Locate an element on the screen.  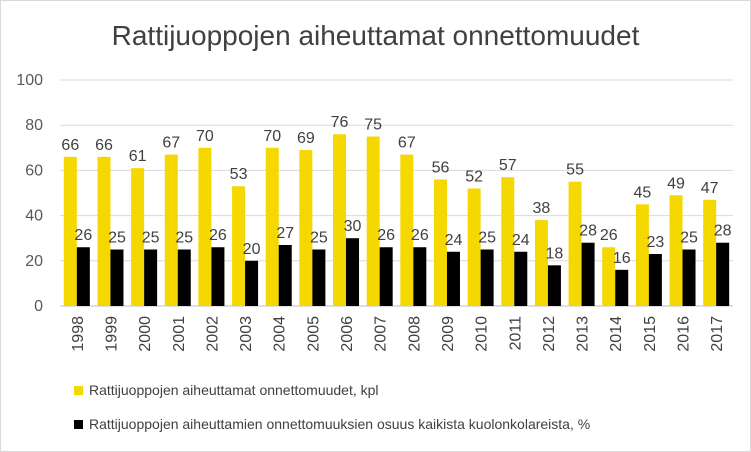
x-tick-label: 1999 is located at coordinates (111, 334).